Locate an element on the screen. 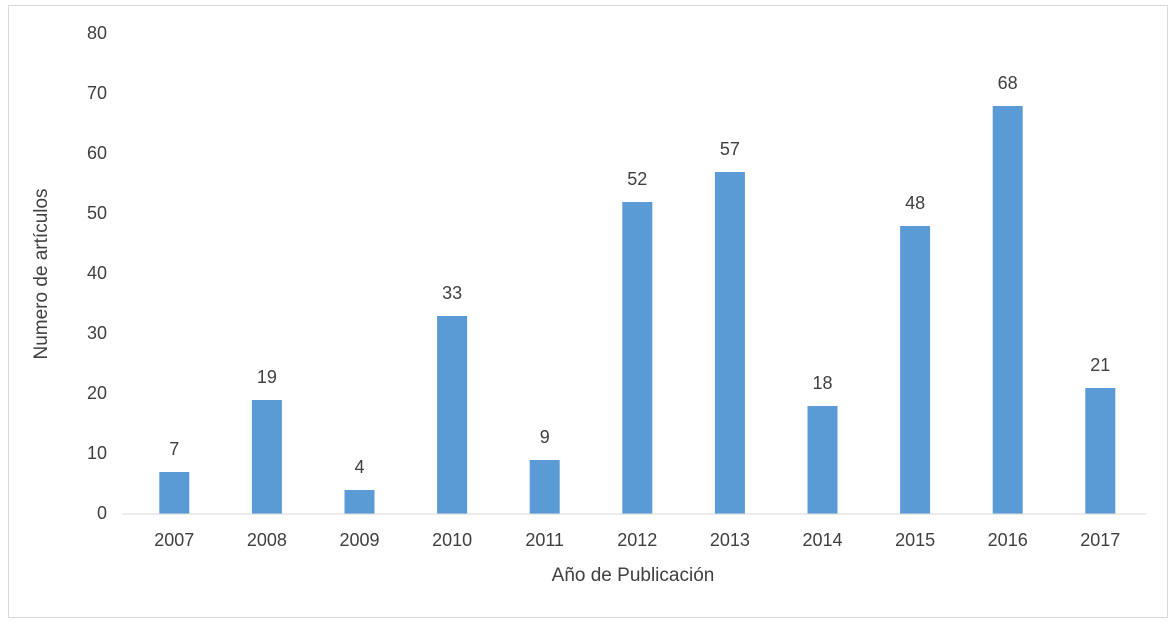 The width and height of the screenshot is (1176, 624). data-label: 21 is located at coordinates (1100, 365).